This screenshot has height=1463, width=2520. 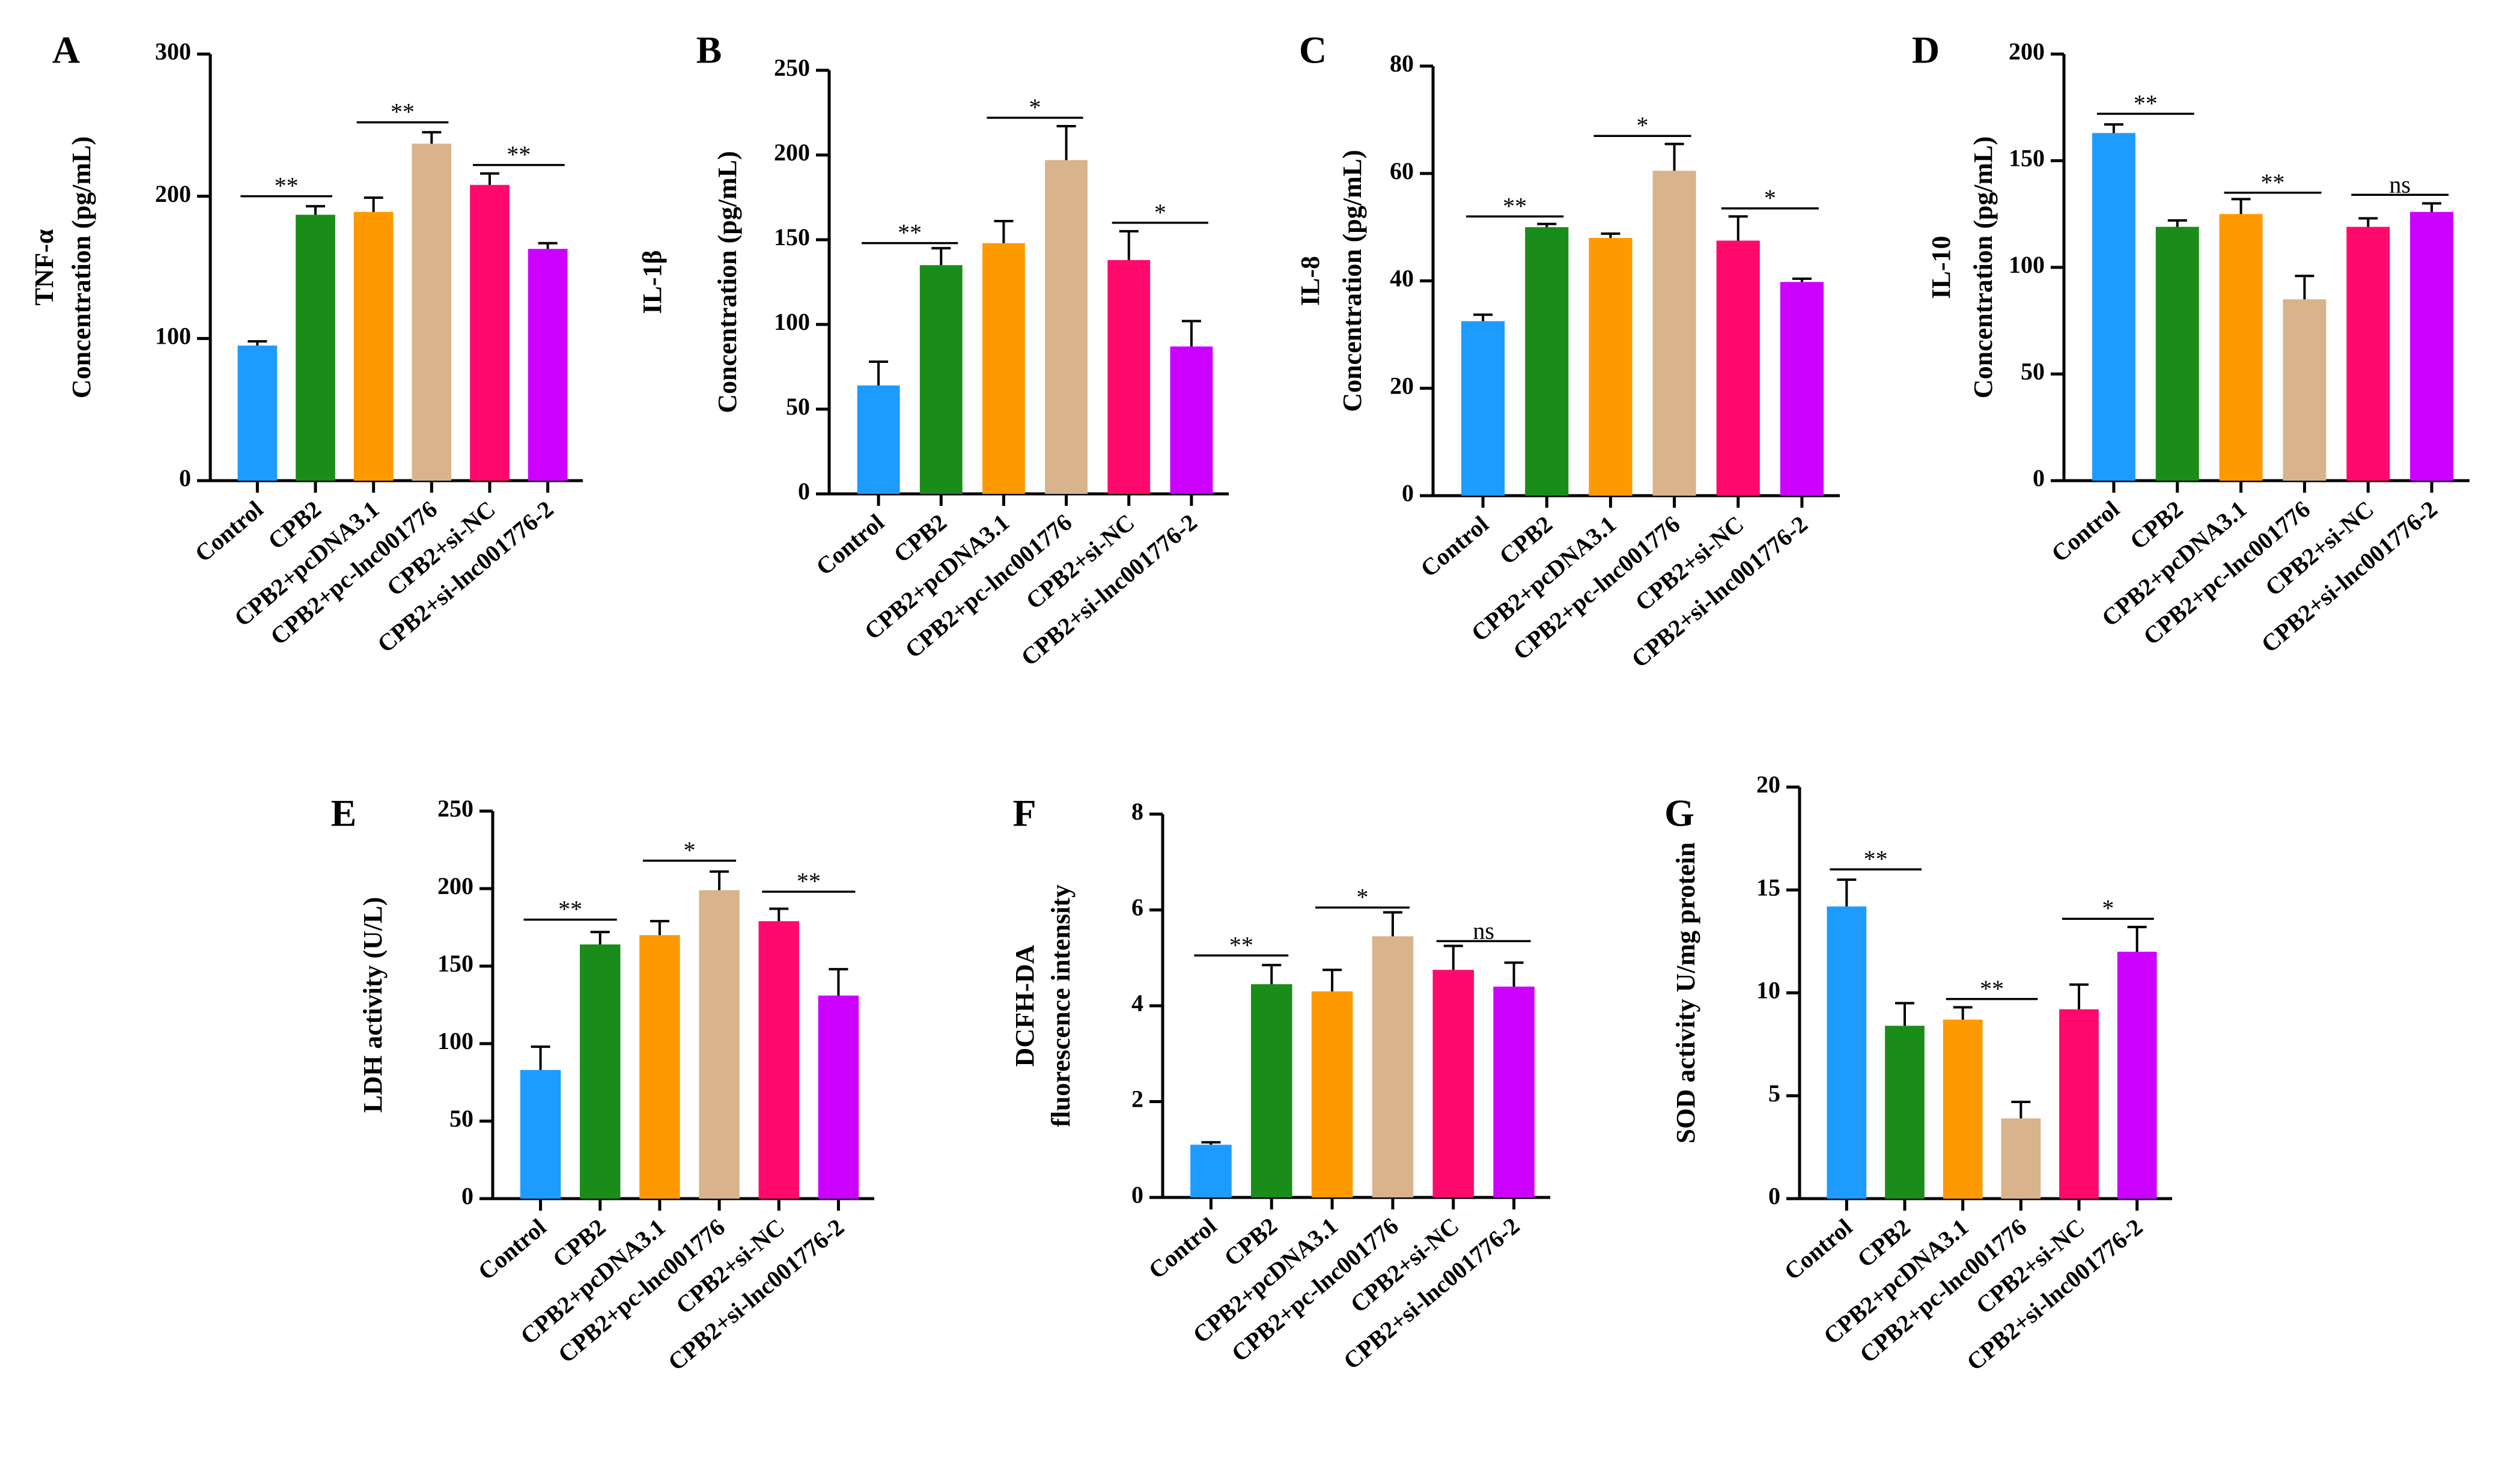 What do you see at coordinates (1137, 812) in the screenshot?
I see `y-tick-label-f: 8` at bounding box center [1137, 812].